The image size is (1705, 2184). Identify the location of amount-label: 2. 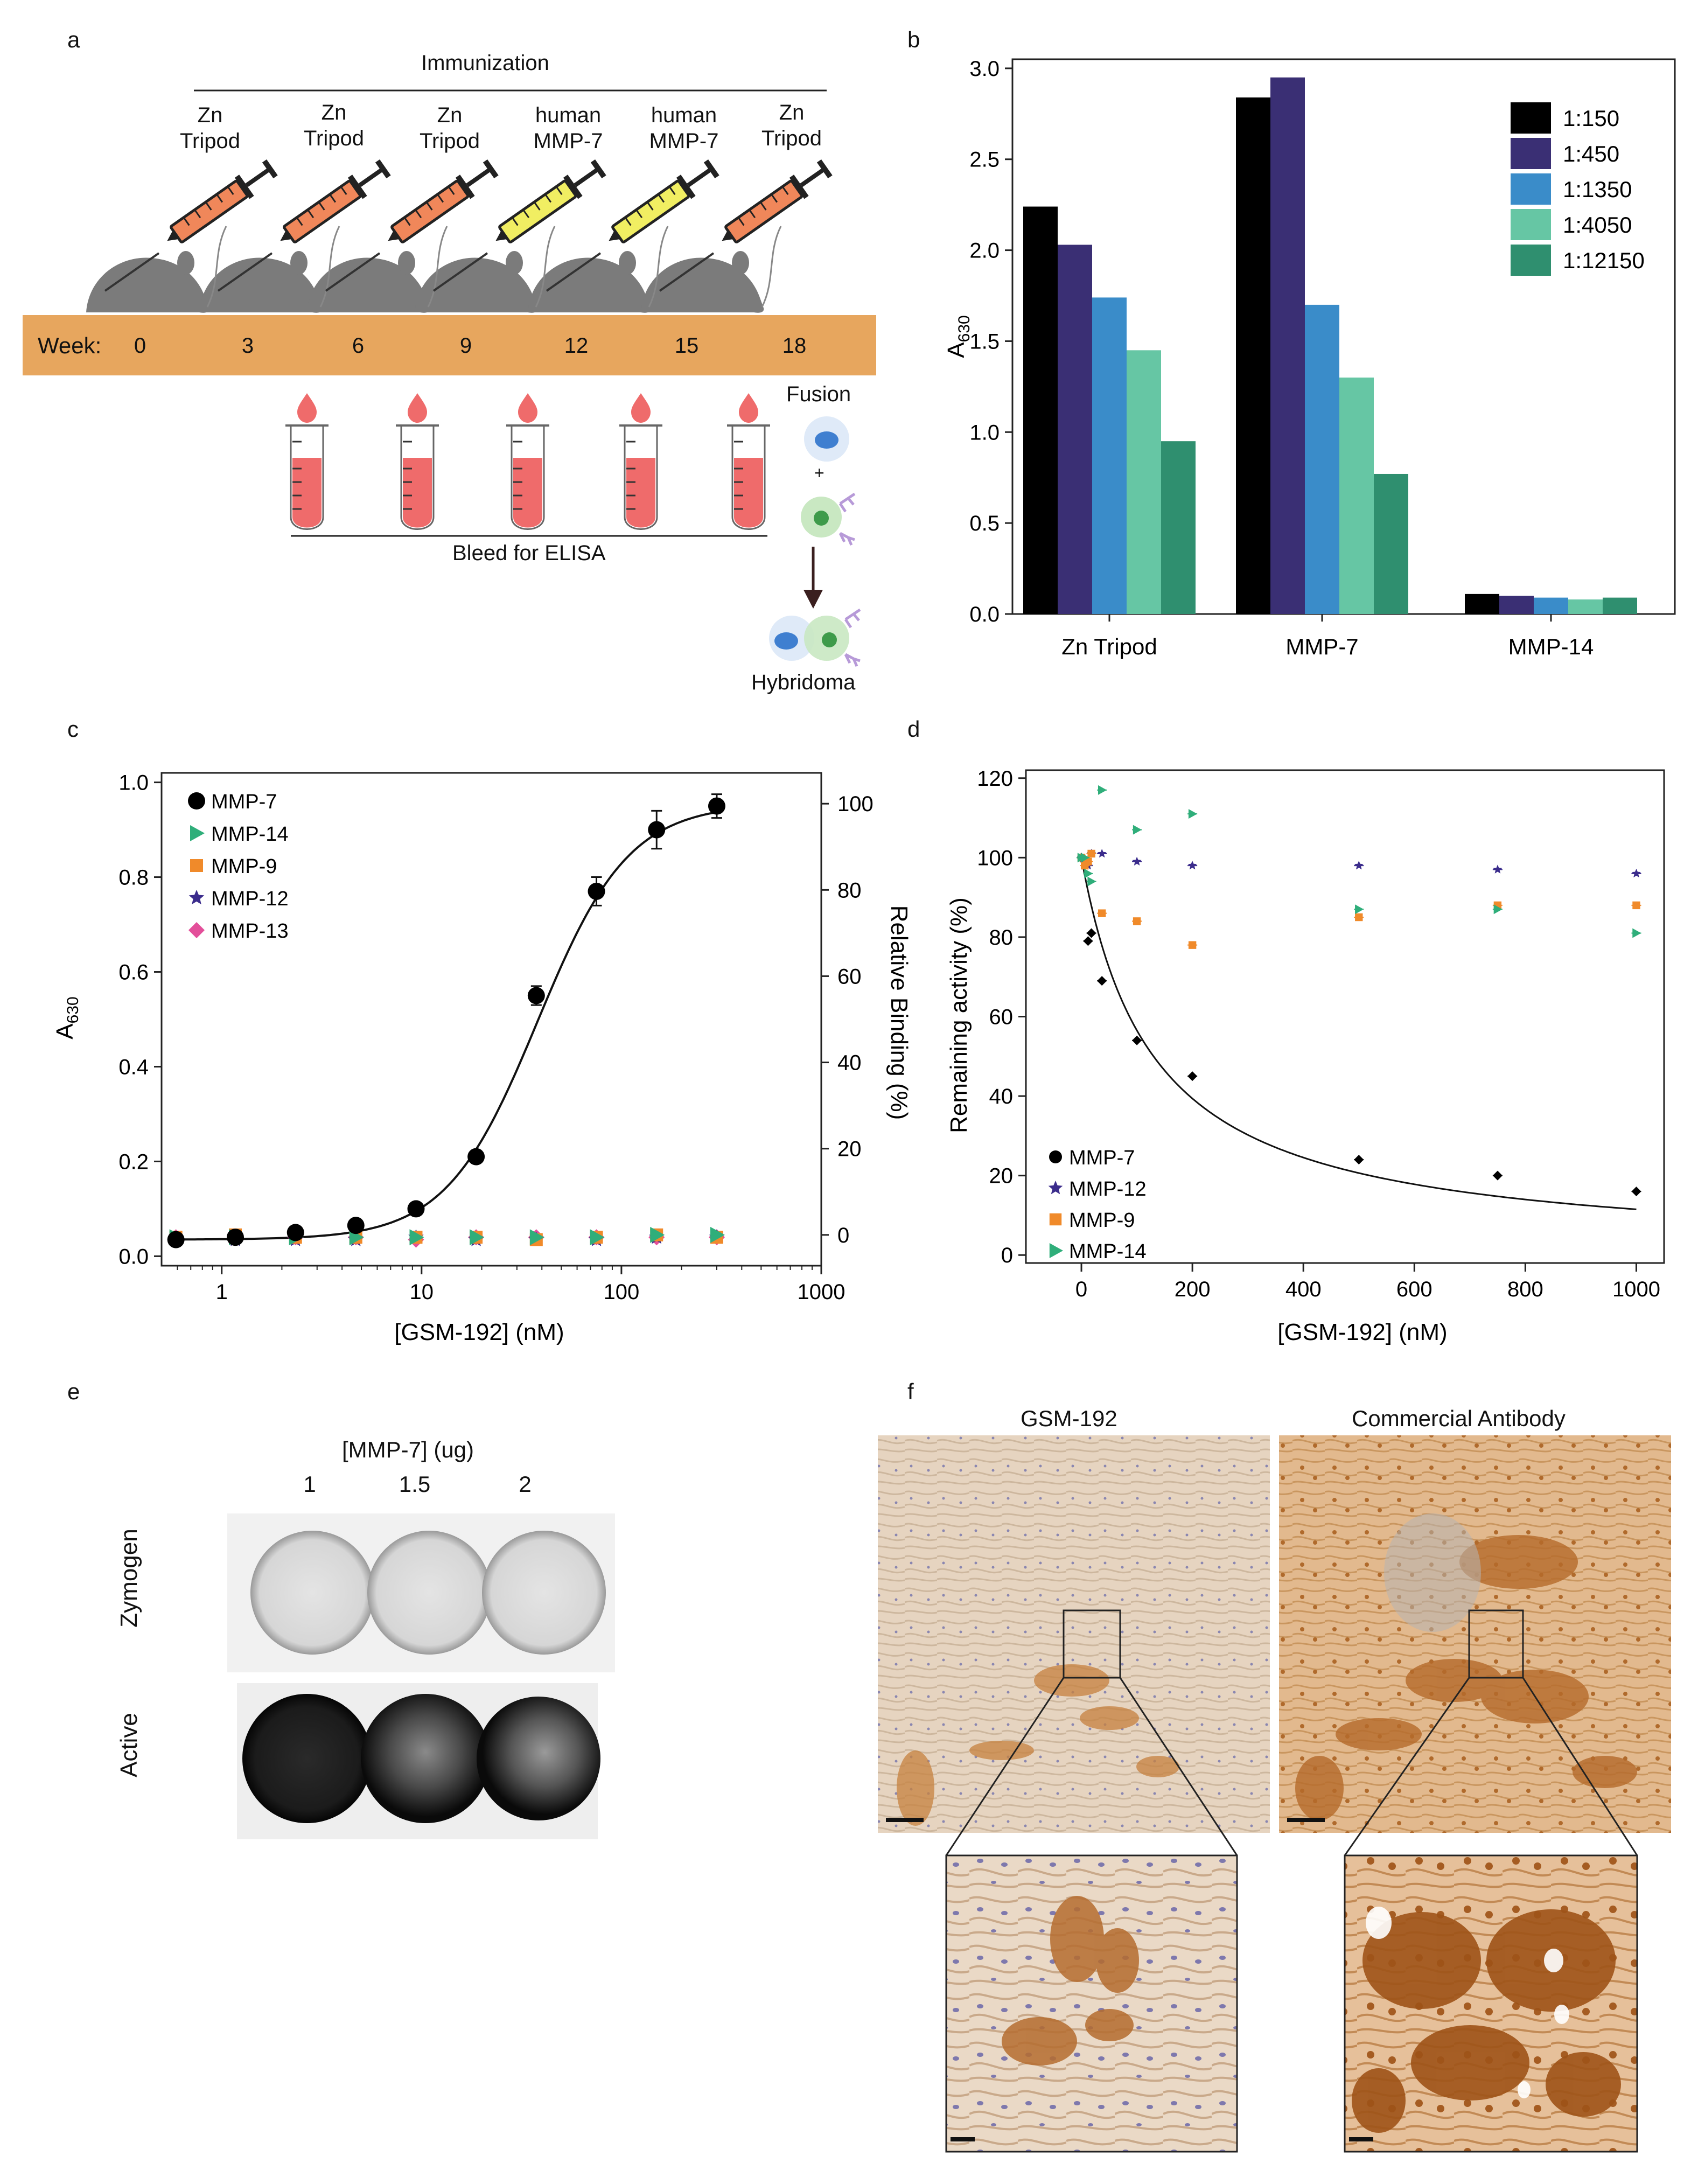
(525, 1484).